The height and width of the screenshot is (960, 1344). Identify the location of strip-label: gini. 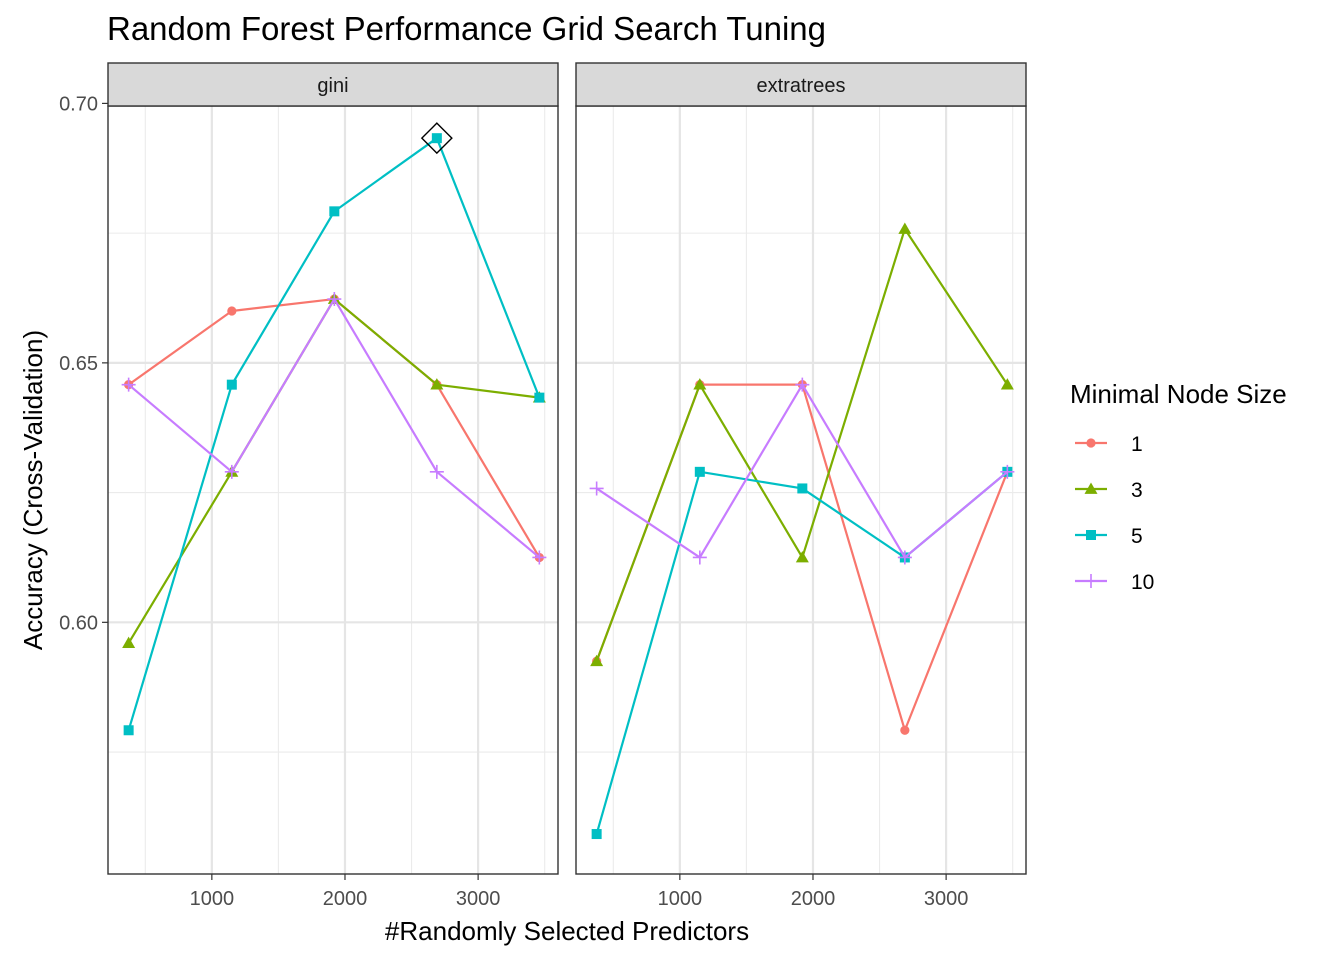
(332, 86).